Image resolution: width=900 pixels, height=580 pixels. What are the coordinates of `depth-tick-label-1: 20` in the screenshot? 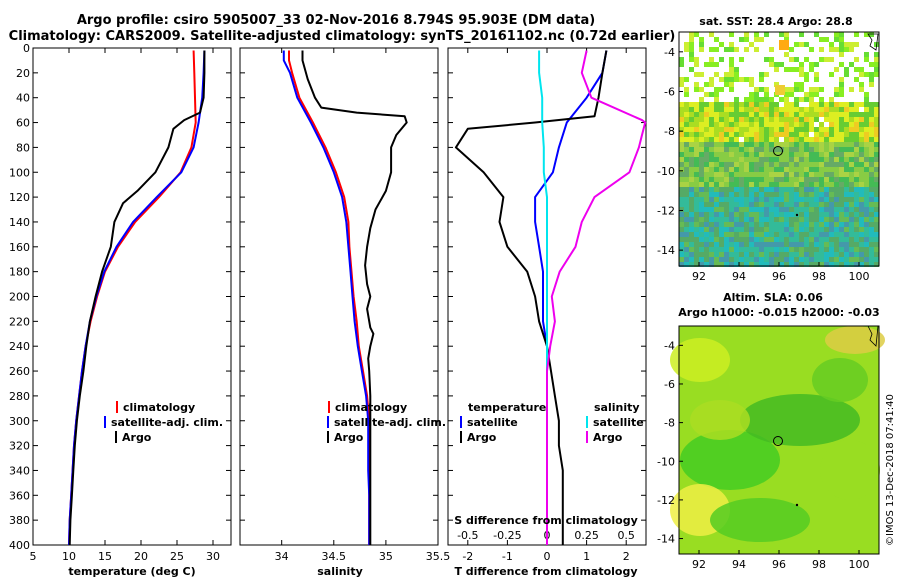 It's located at (23, 73).